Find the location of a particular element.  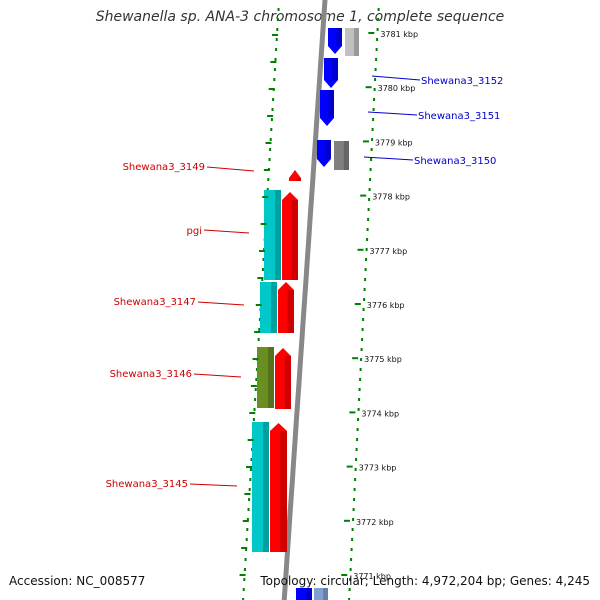

gene-label: Shewana3_3146 is located at coordinates (151, 374).